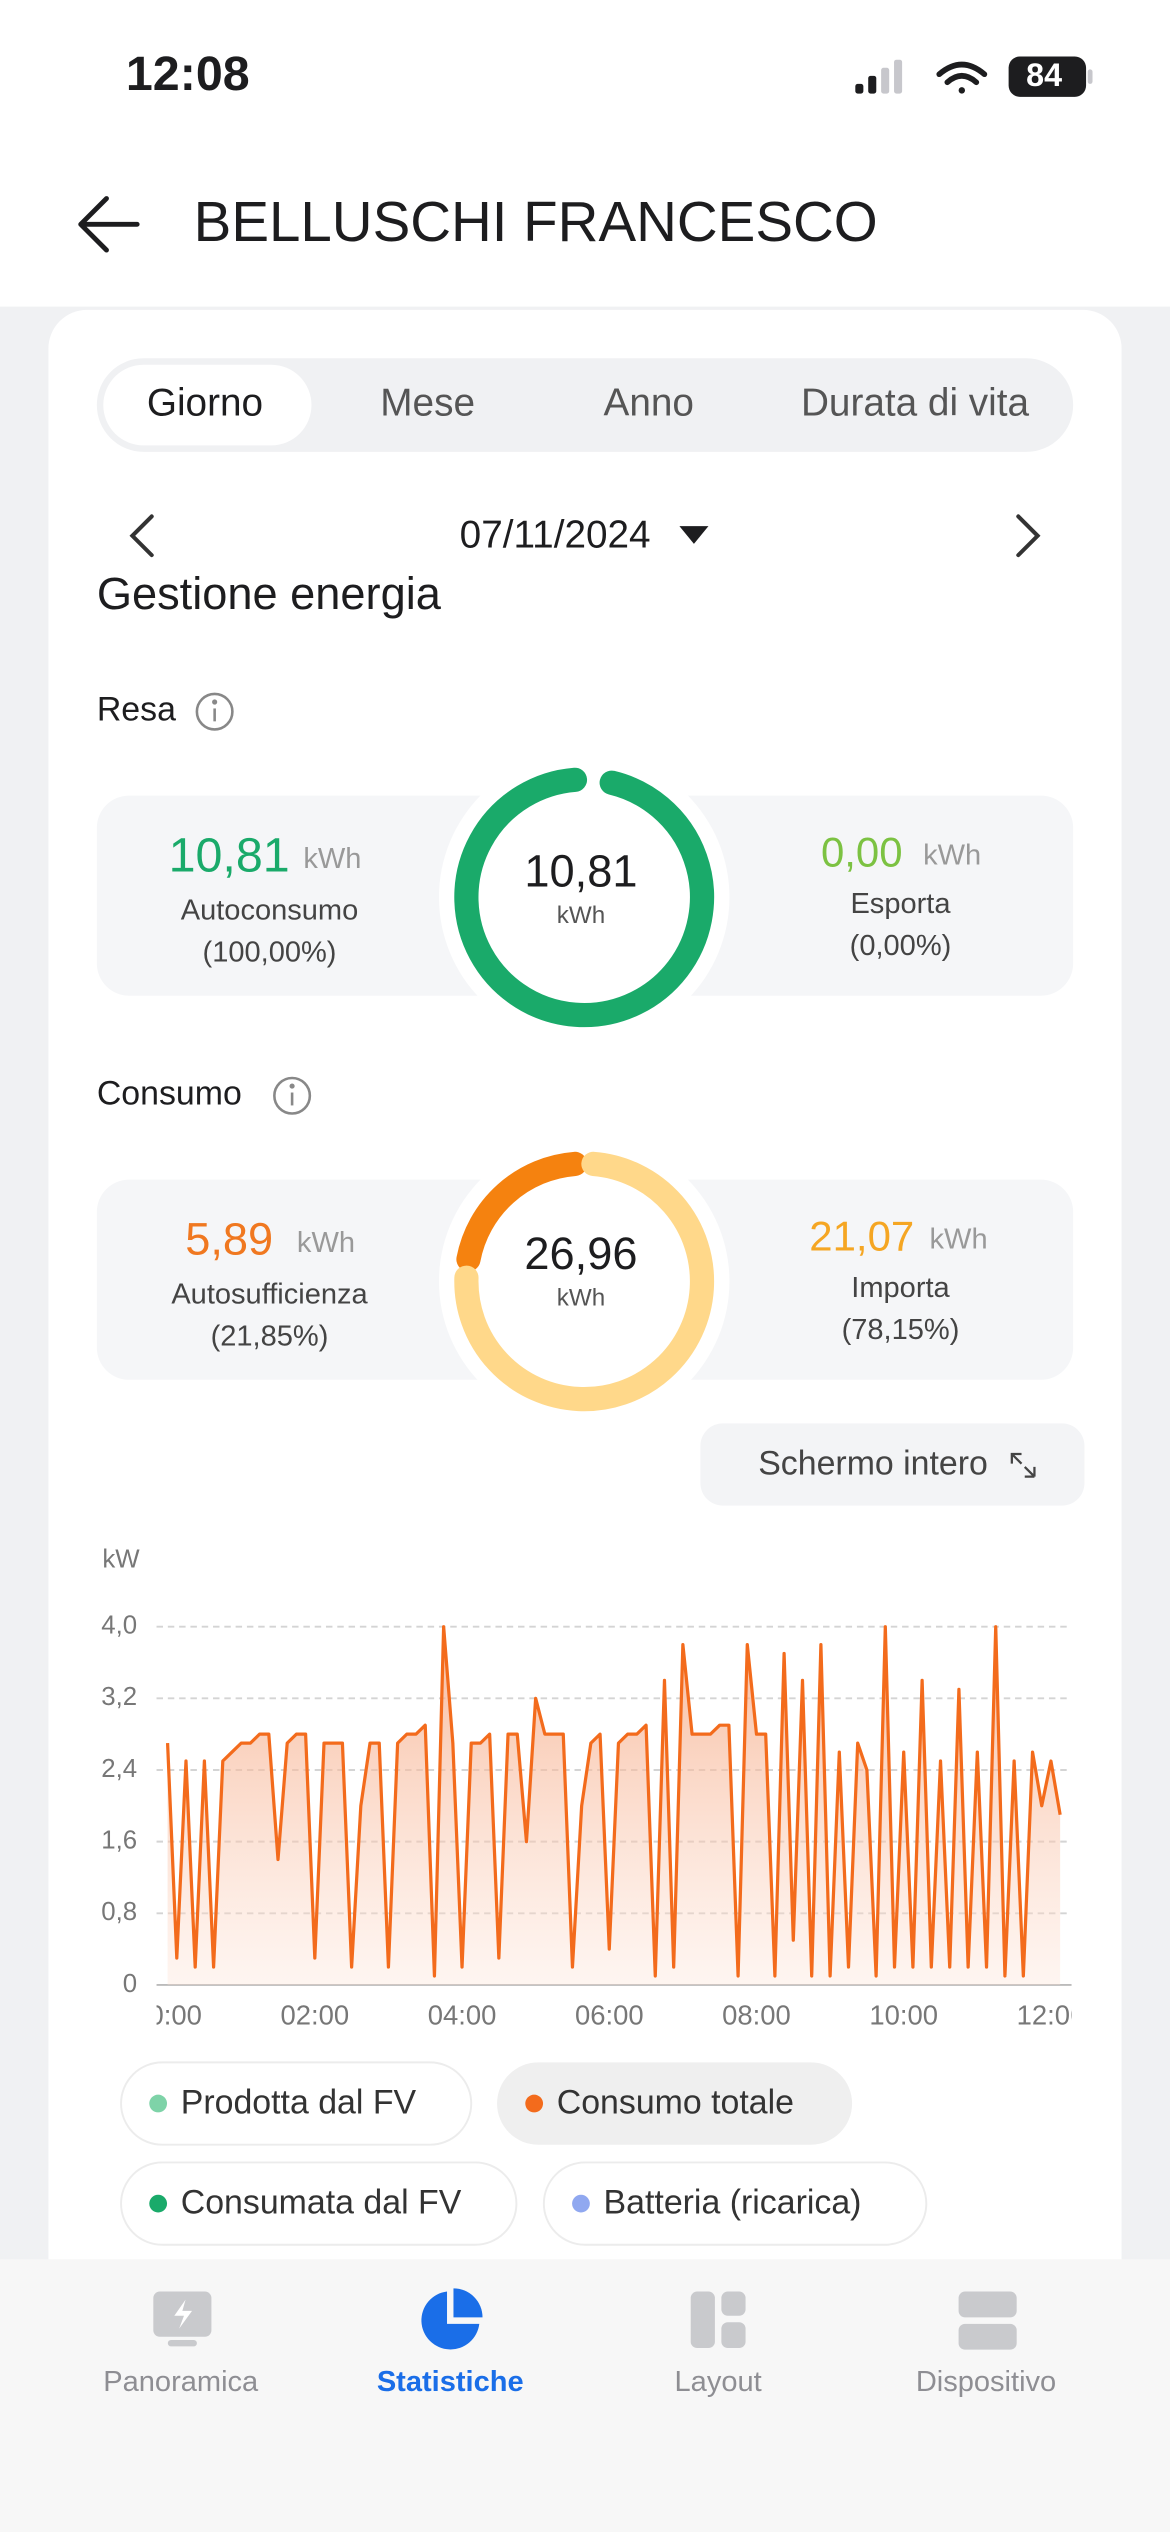  Describe the element at coordinates (718, 2382) in the screenshot. I see `nav-label: Layout` at that location.